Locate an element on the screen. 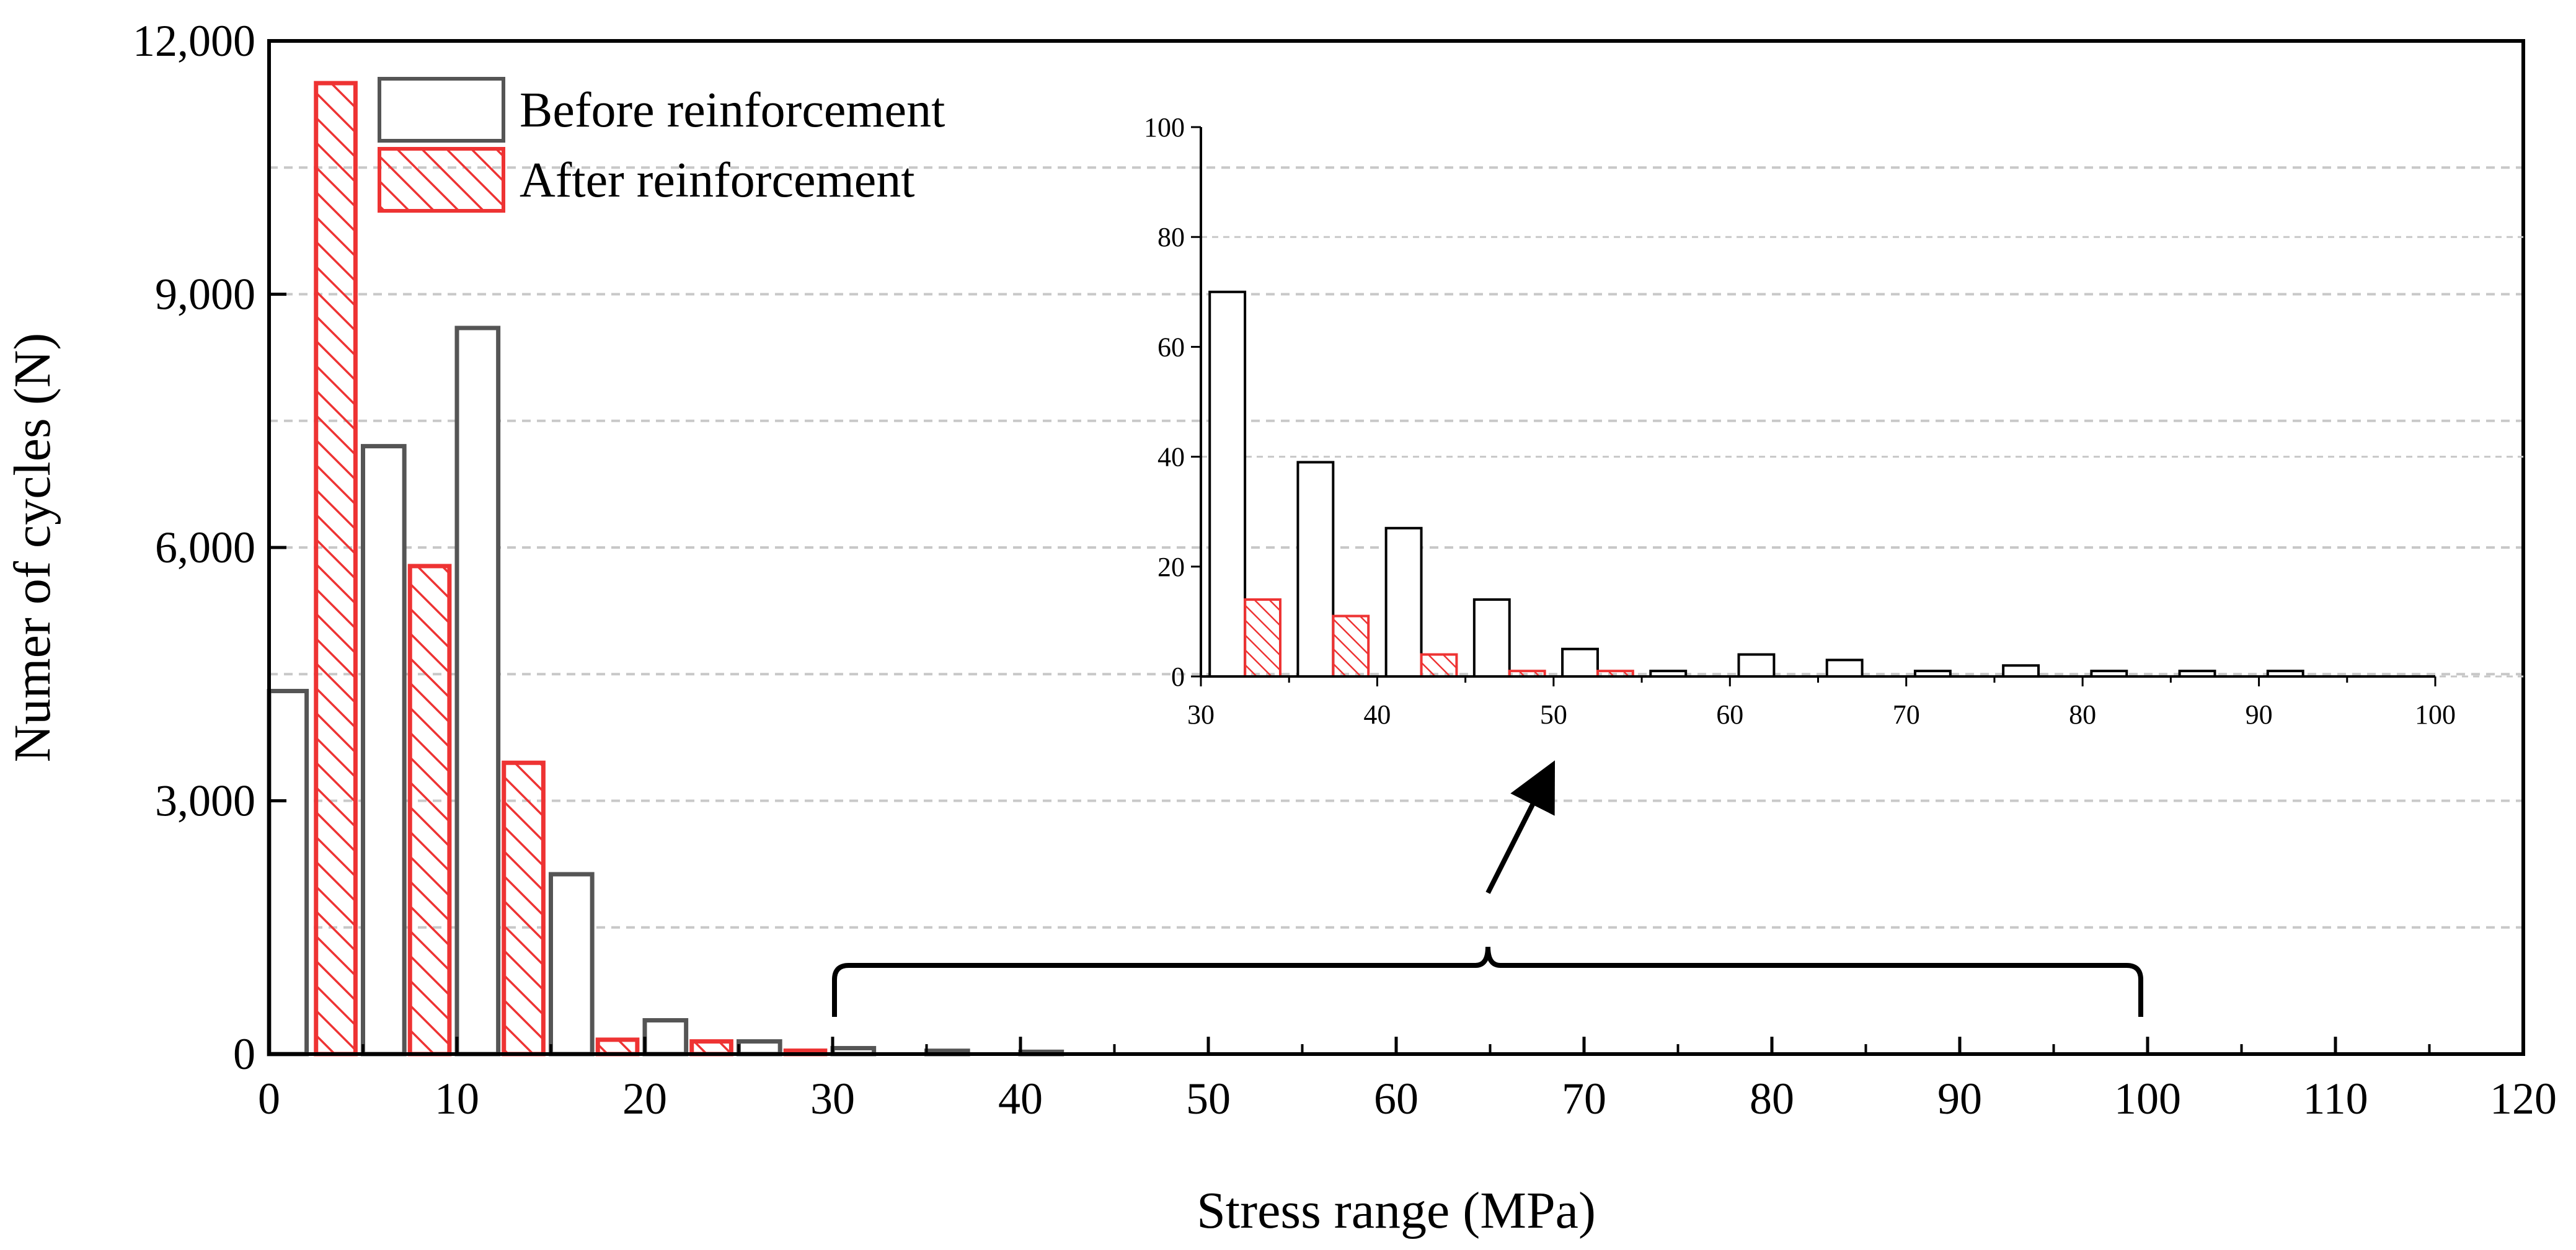 Image resolution: width=2576 pixels, height=1250 pixels. inset-x-tick-label: 30 is located at coordinates (1201, 715).